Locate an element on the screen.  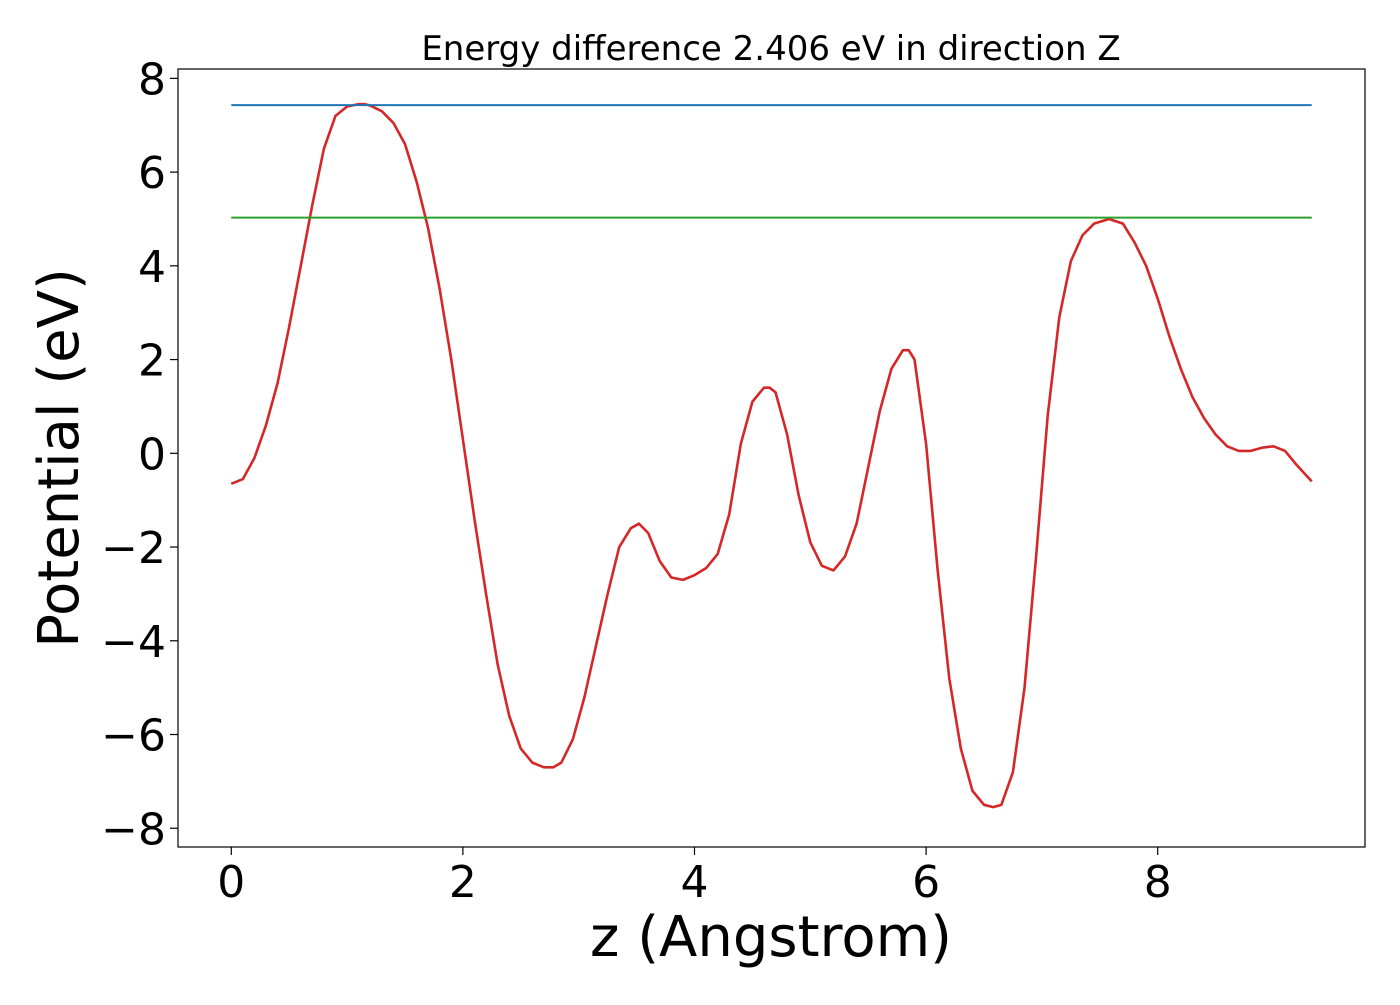
y-tick-label: 6 is located at coordinates (152, 173).